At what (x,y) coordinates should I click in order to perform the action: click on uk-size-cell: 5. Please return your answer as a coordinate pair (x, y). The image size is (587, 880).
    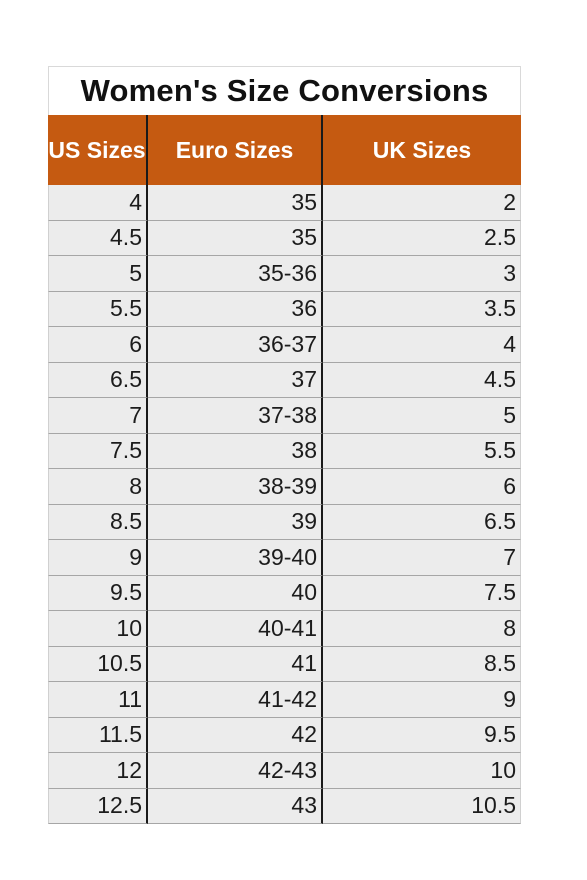
    Looking at the image, I should click on (422, 416).